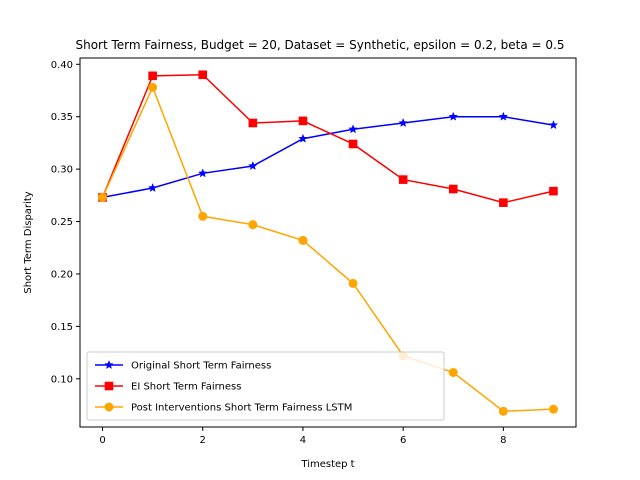 The width and height of the screenshot is (640, 480). I want to click on x-tick-label: 4, so click(303, 440).